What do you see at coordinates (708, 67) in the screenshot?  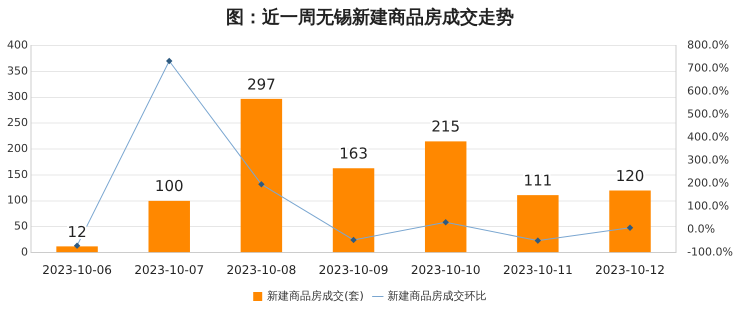 I see `y2-tick-label: 700.0%` at bounding box center [708, 67].